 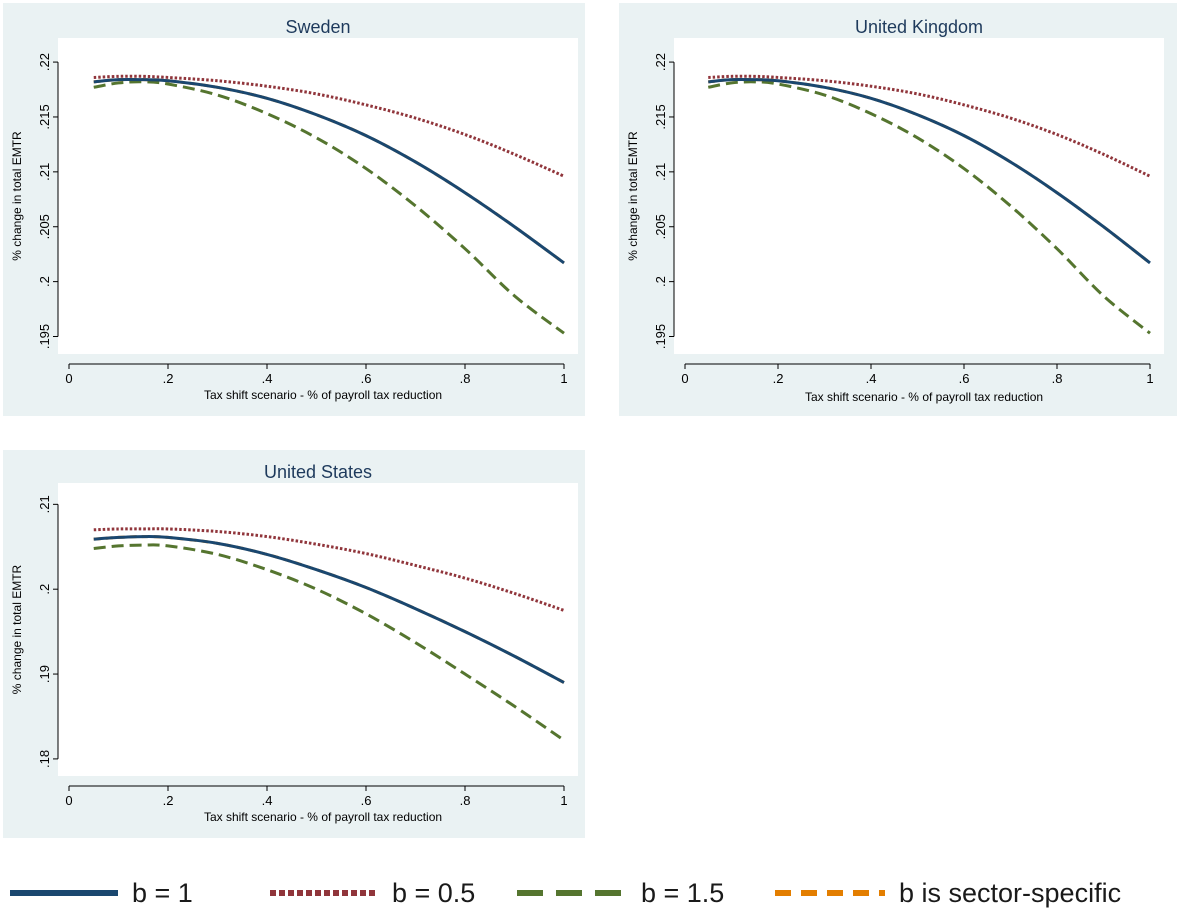 I want to click on legend-label-b-1-5: b = 1.5, so click(x=683, y=892).